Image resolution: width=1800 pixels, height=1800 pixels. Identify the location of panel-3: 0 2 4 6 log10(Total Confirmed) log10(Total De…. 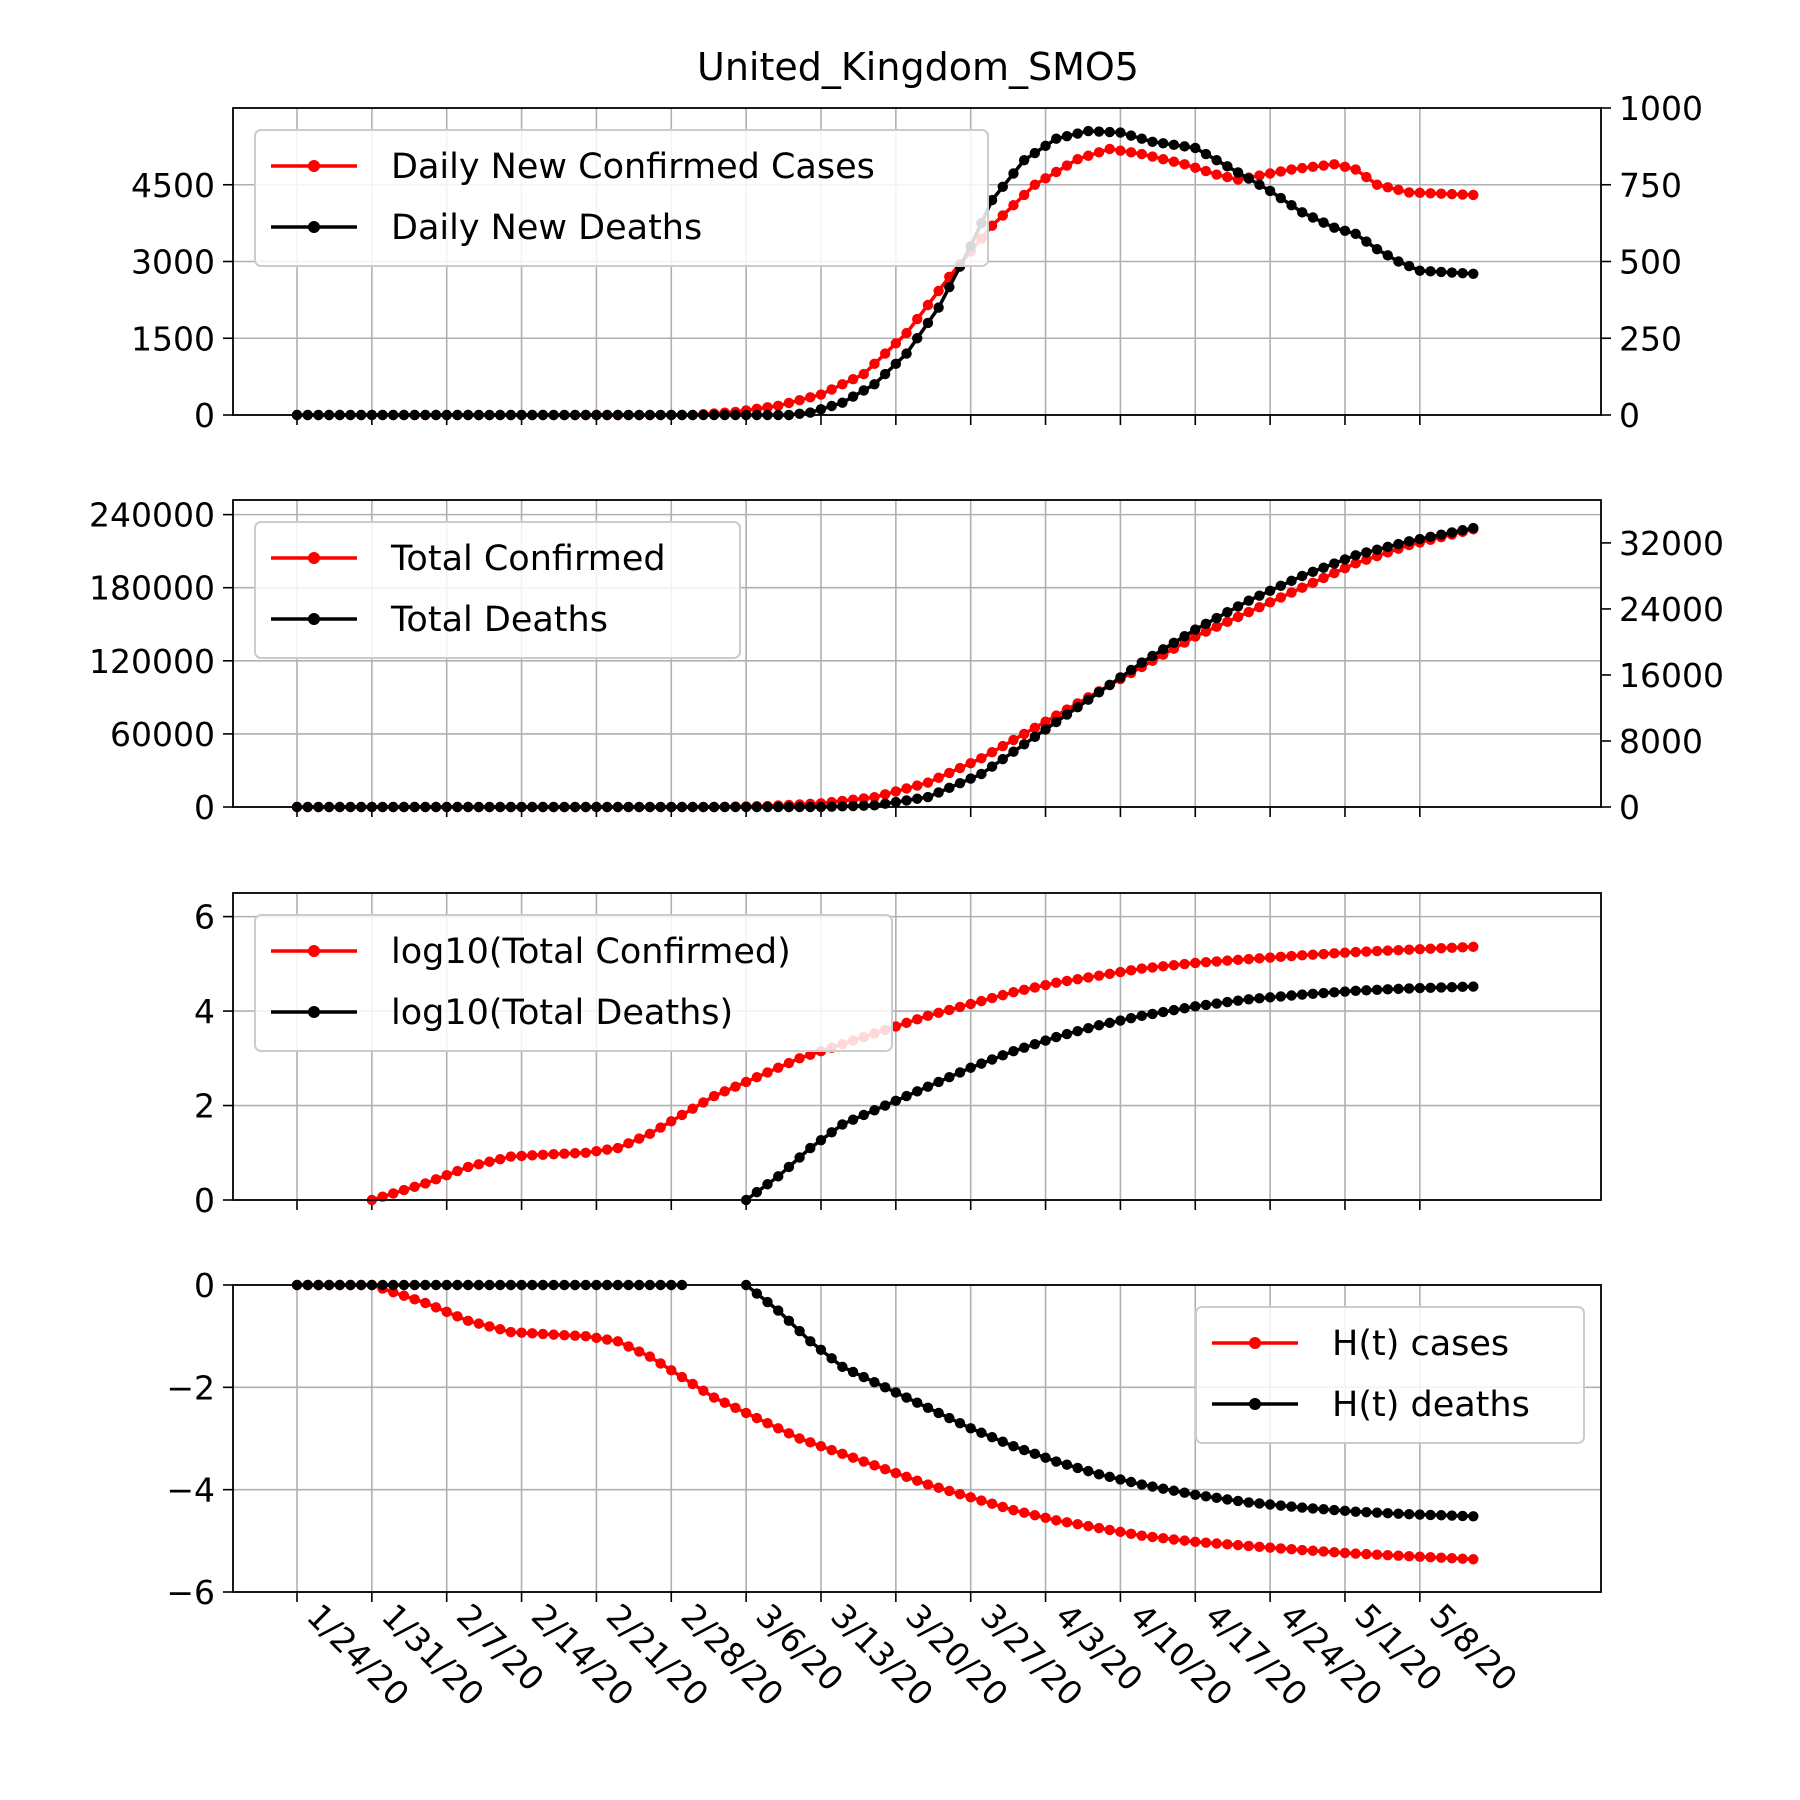
(898, 1056).